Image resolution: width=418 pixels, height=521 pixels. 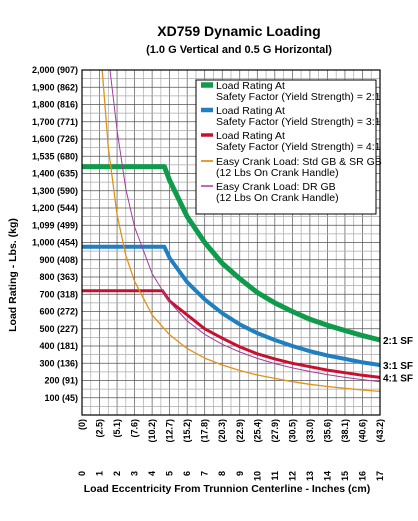 I want to click on y-tick-label: 600 (272), so click(x=58, y=312).